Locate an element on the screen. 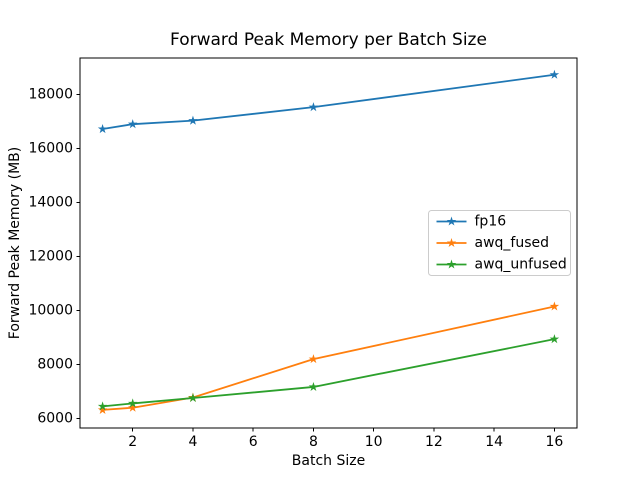  legend-box is located at coordinates (499, 243).